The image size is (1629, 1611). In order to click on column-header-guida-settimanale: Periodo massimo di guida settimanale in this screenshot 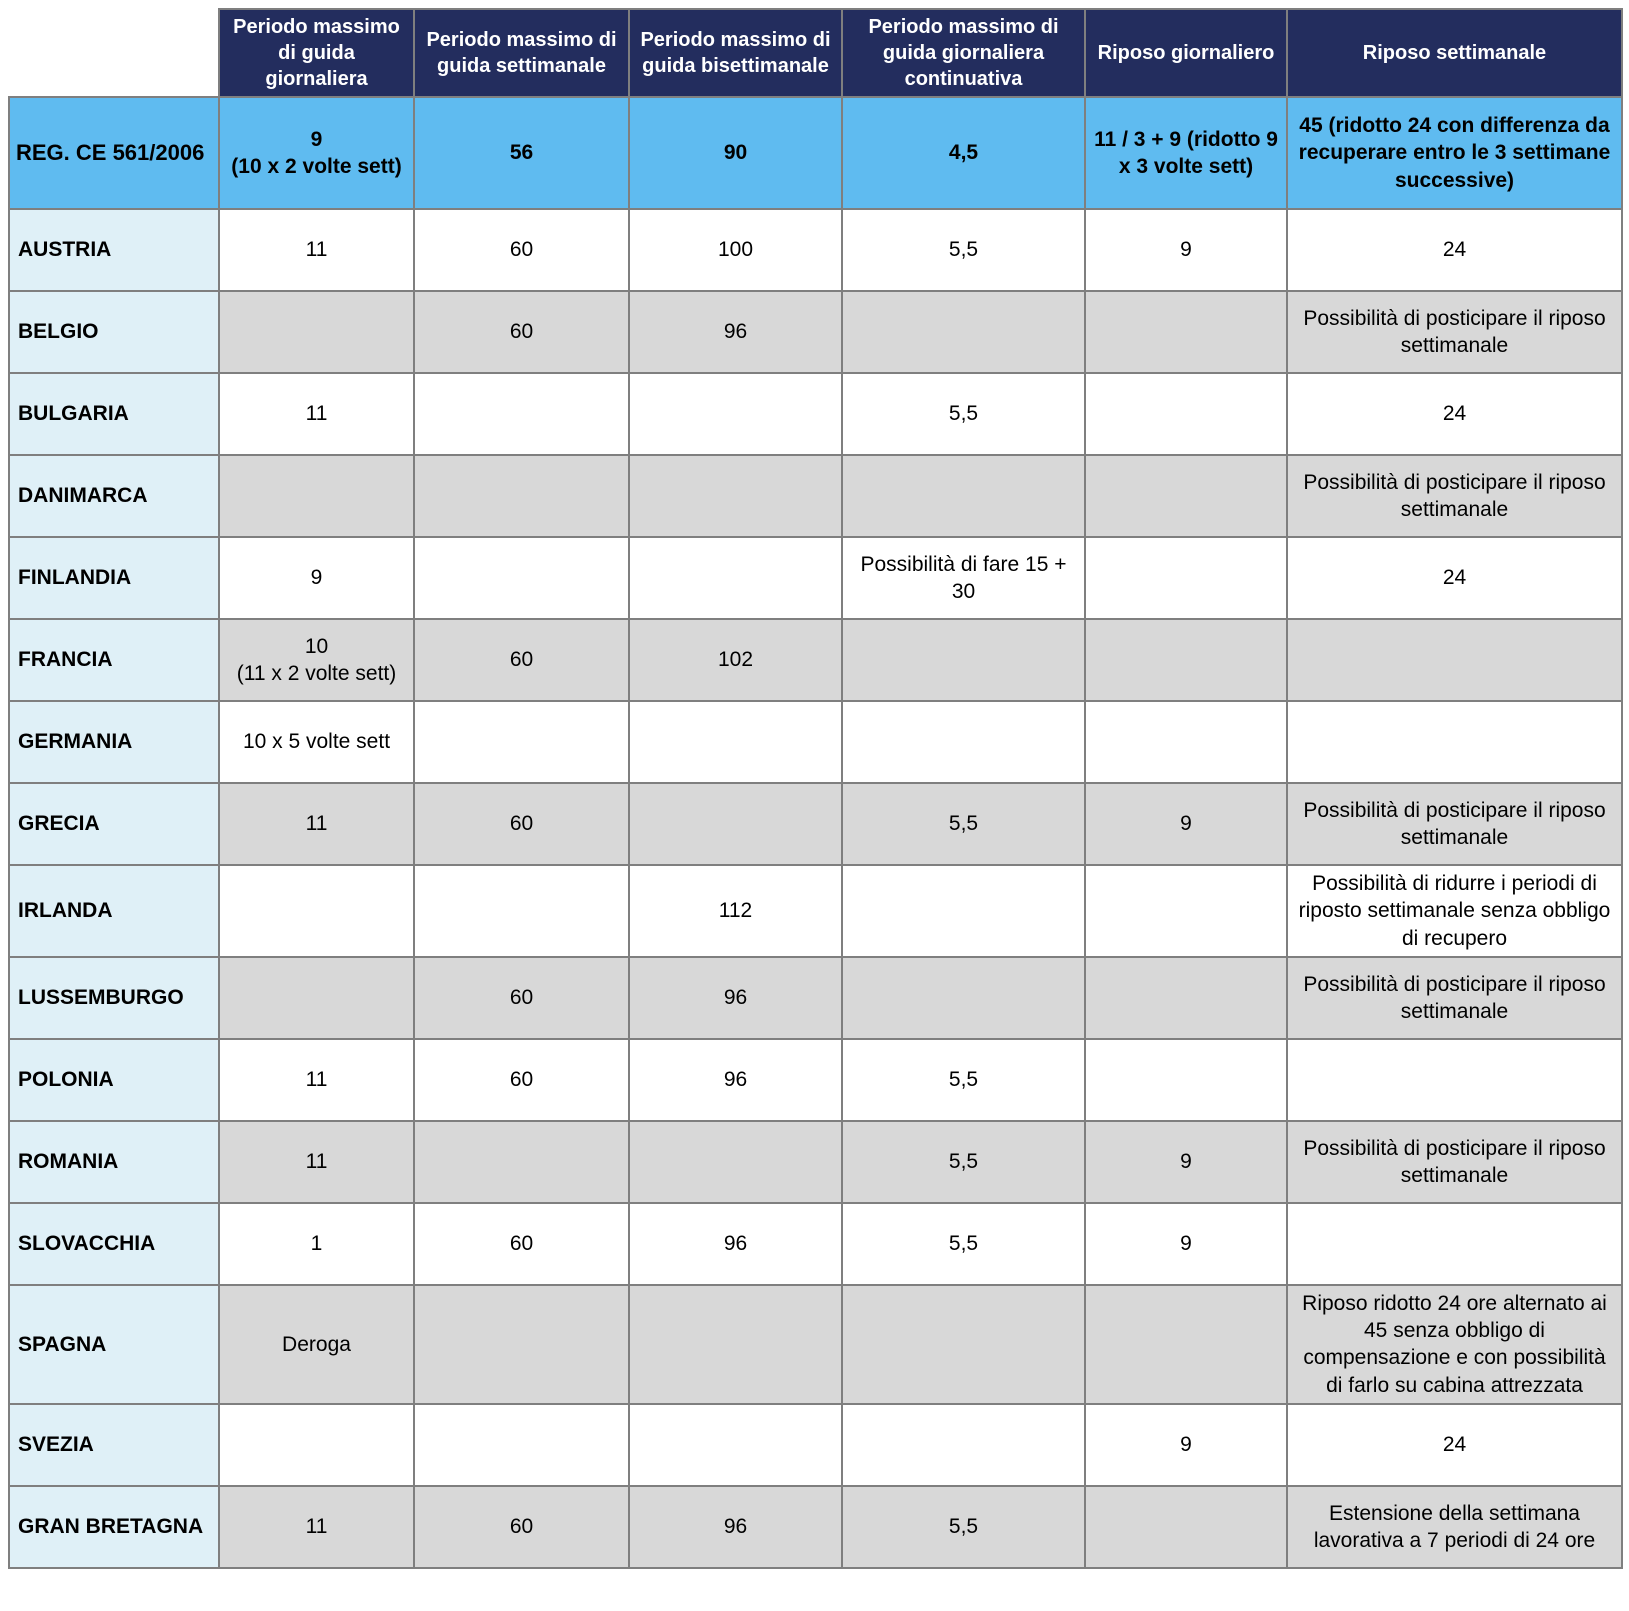, I will do `click(521, 53)`.